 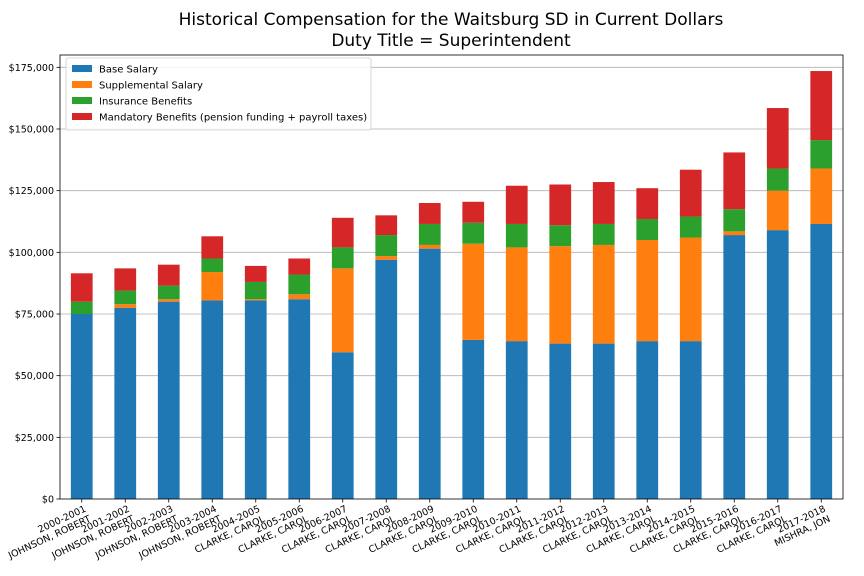 What do you see at coordinates (128, 70) in the screenshot?
I see `legend-label: Base Salary` at bounding box center [128, 70].